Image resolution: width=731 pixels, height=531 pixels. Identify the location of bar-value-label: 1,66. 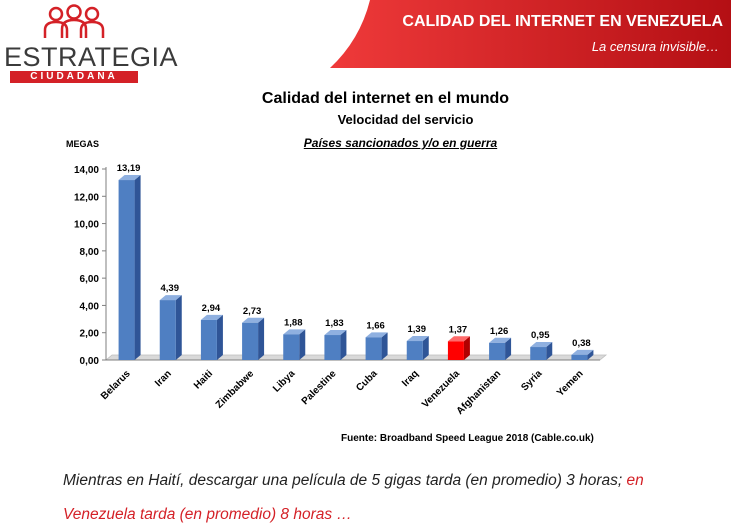
(375, 325).